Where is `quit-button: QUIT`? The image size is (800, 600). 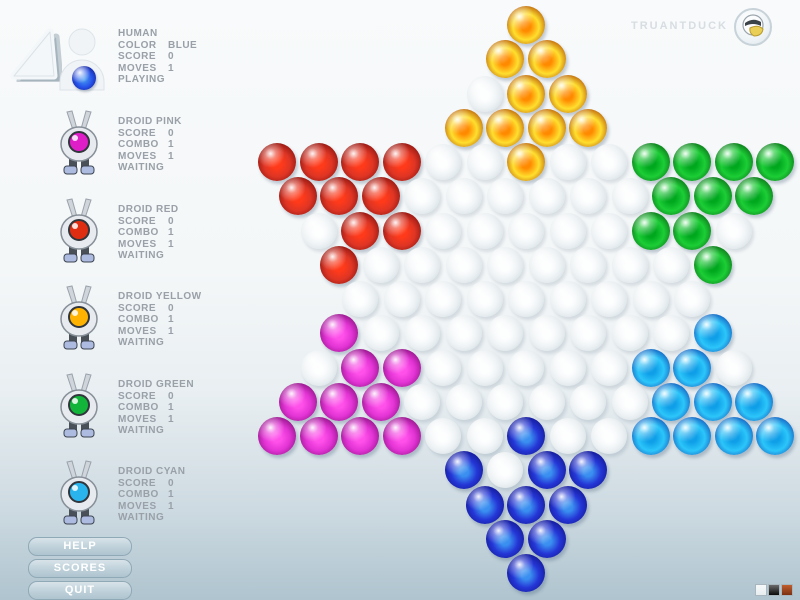
quit-button: QUIT is located at coordinates (80, 590).